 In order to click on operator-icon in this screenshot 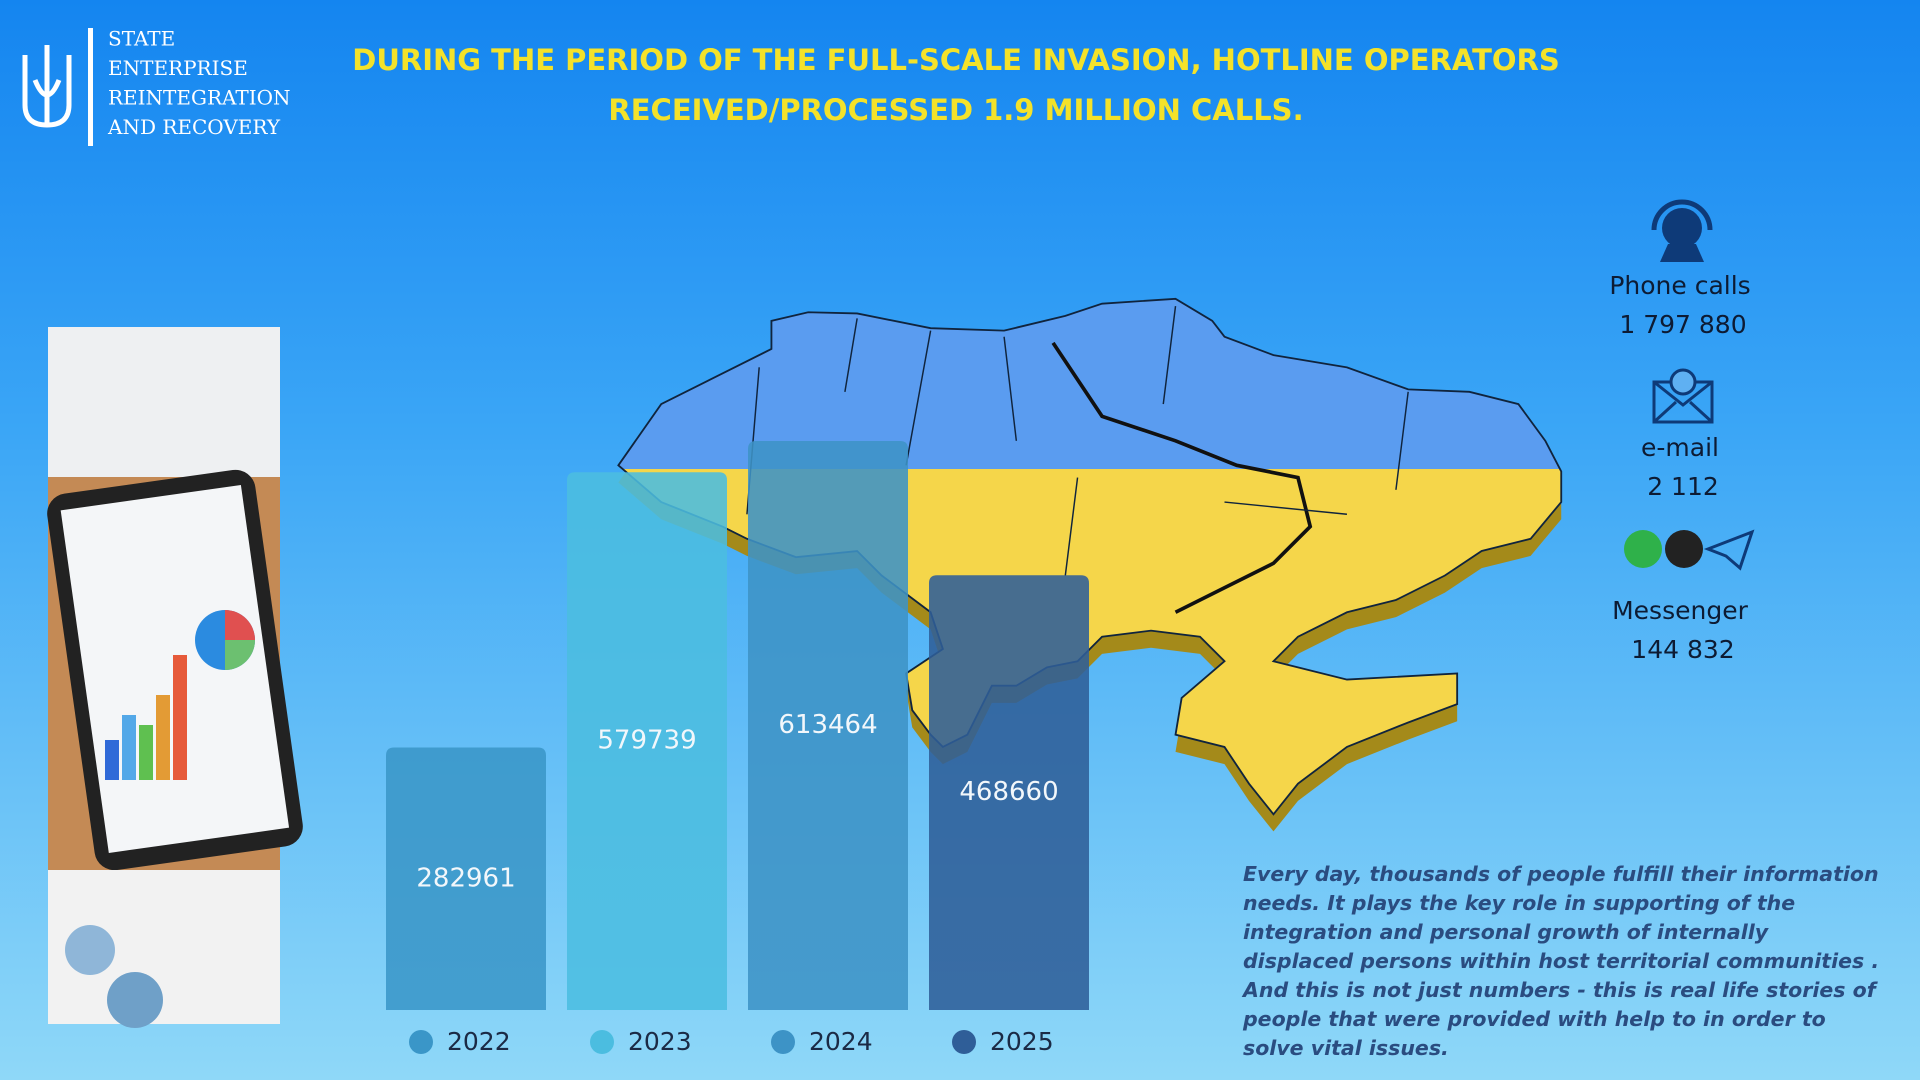, I will do `click(1682, 230)`.